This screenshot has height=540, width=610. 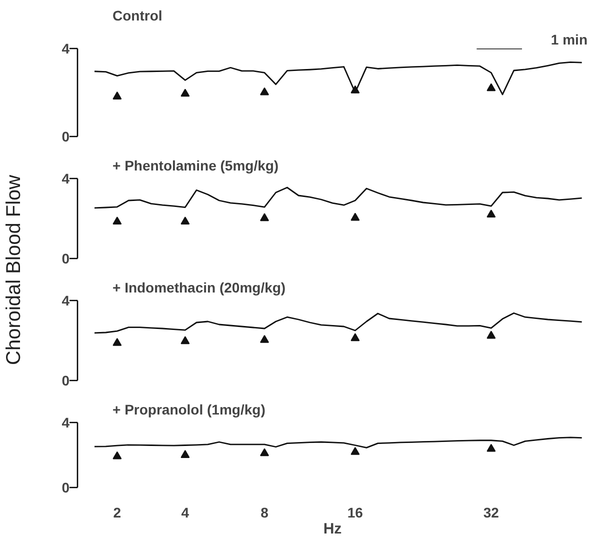 What do you see at coordinates (569, 40) in the screenshot?
I see `text: 1 min` at bounding box center [569, 40].